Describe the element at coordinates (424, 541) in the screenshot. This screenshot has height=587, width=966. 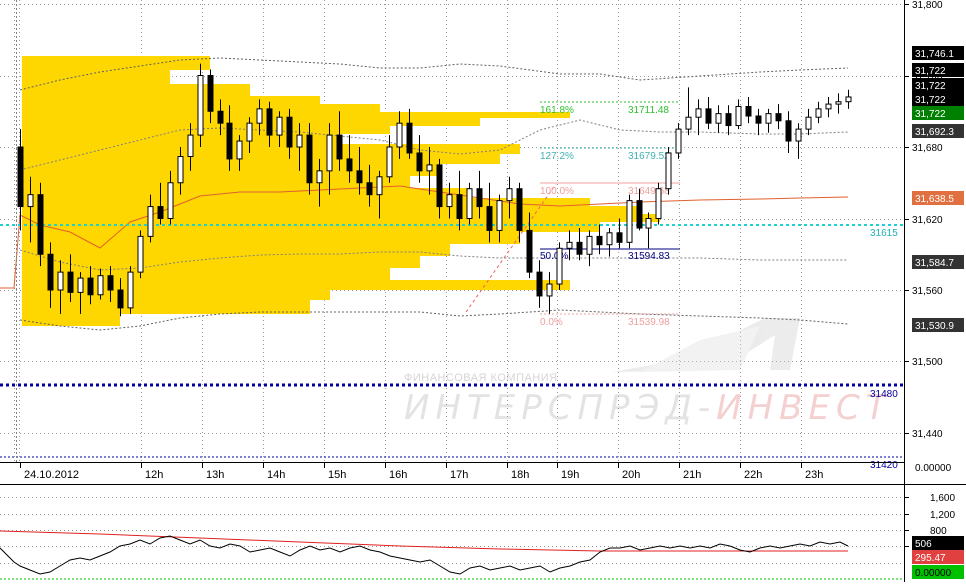
I see `osc-signal-line` at that location.